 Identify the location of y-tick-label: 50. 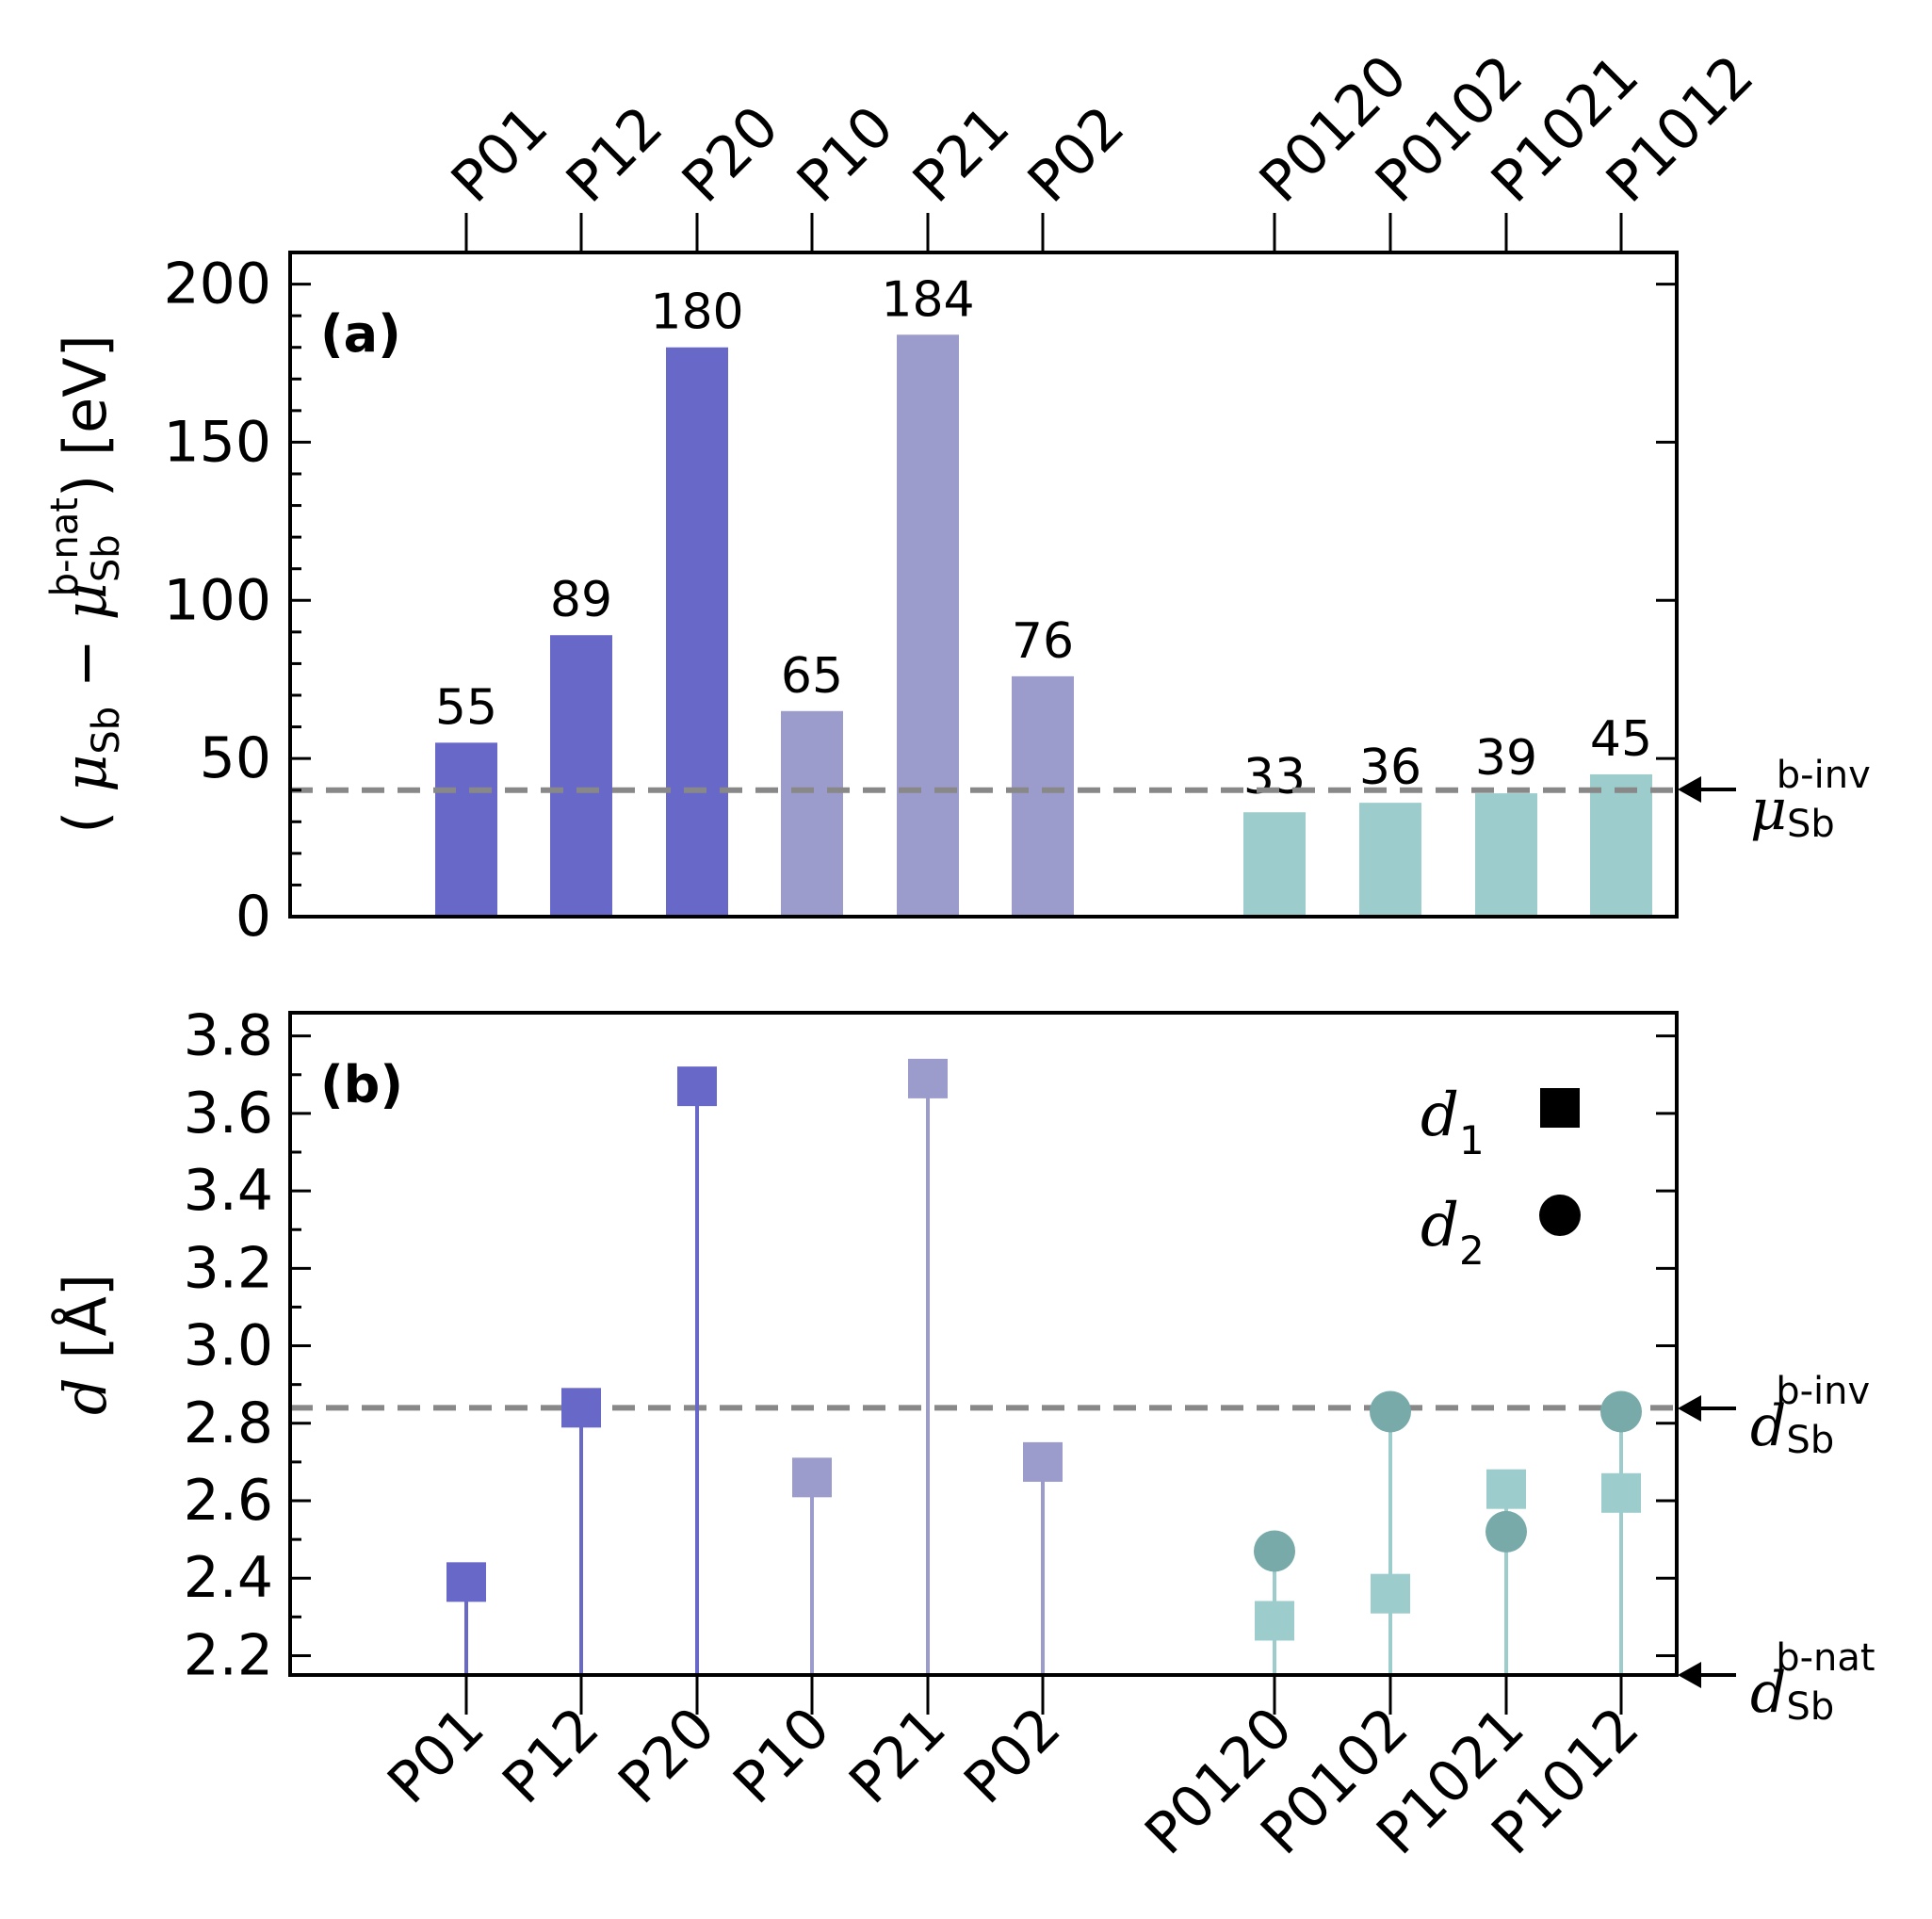
(236, 758).